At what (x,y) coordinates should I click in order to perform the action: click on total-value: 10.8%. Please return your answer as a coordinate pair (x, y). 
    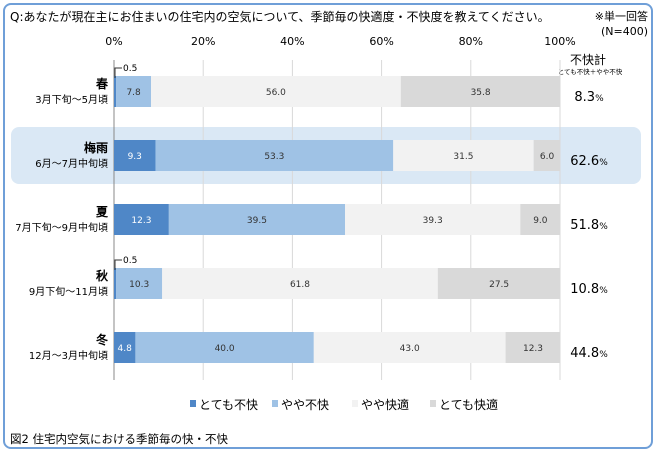
    Looking at the image, I should click on (589, 289).